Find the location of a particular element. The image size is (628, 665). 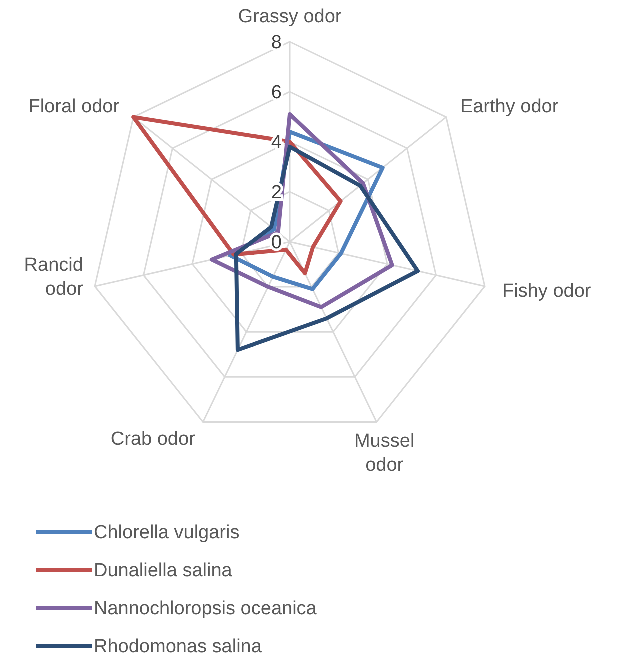

y-tick-label: 8 is located at coordinates (276, 43).